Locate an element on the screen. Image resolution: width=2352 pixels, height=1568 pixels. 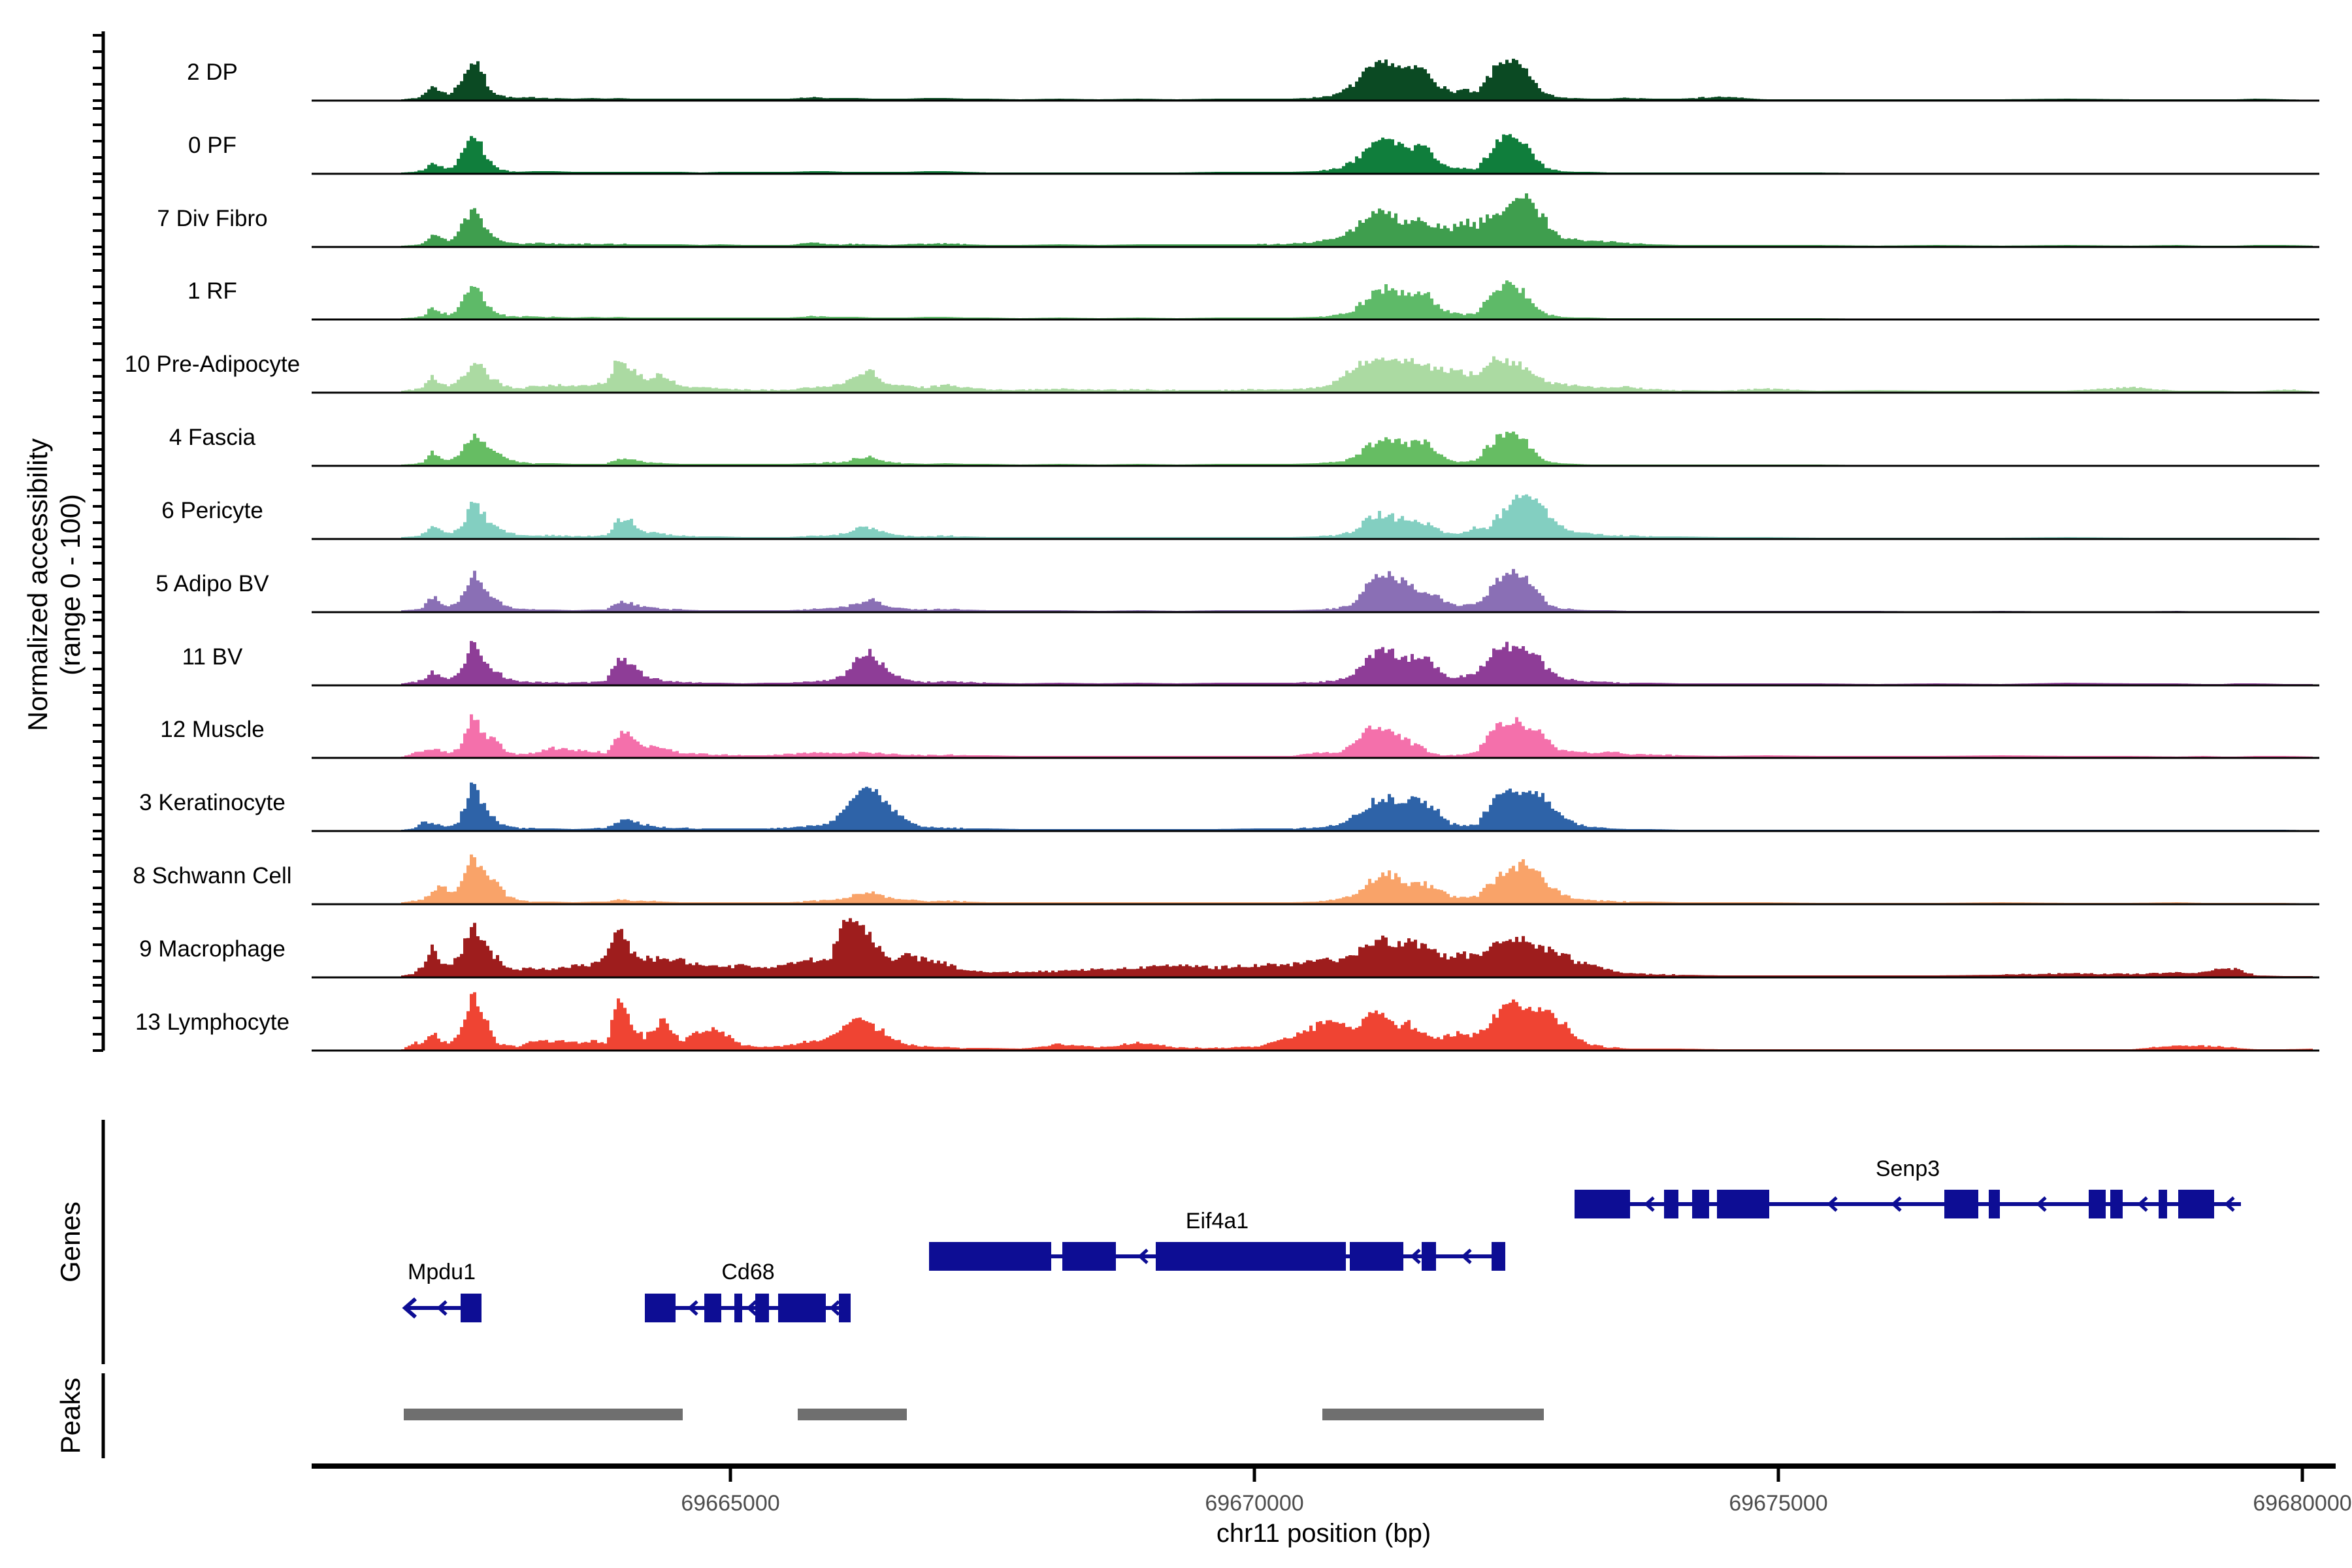
x-axis-tick-label: 69675000 is located at coordinates (1778, 1503).